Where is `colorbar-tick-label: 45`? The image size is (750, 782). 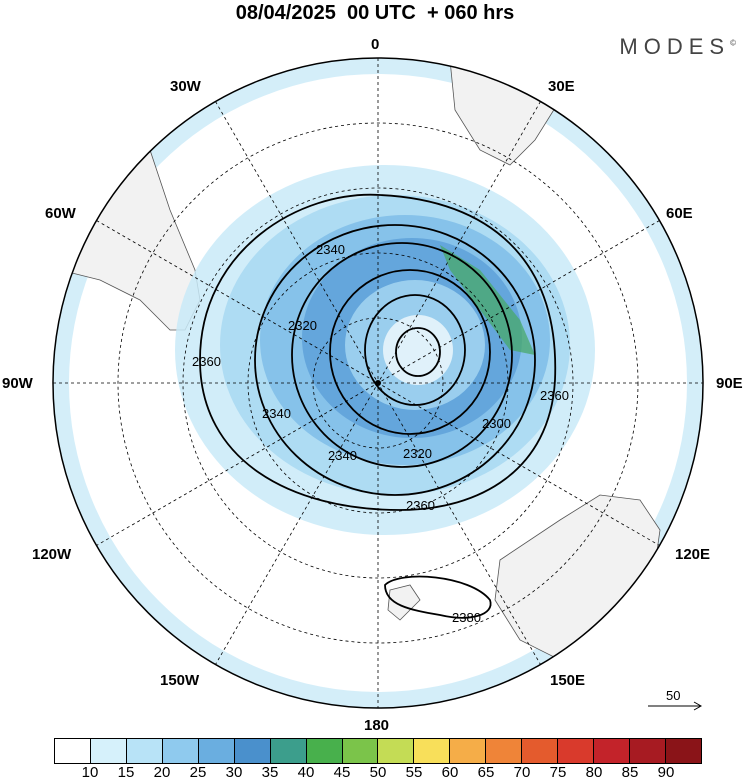 colorbar-tick-label: 45 is located at coordinates (342, 772).